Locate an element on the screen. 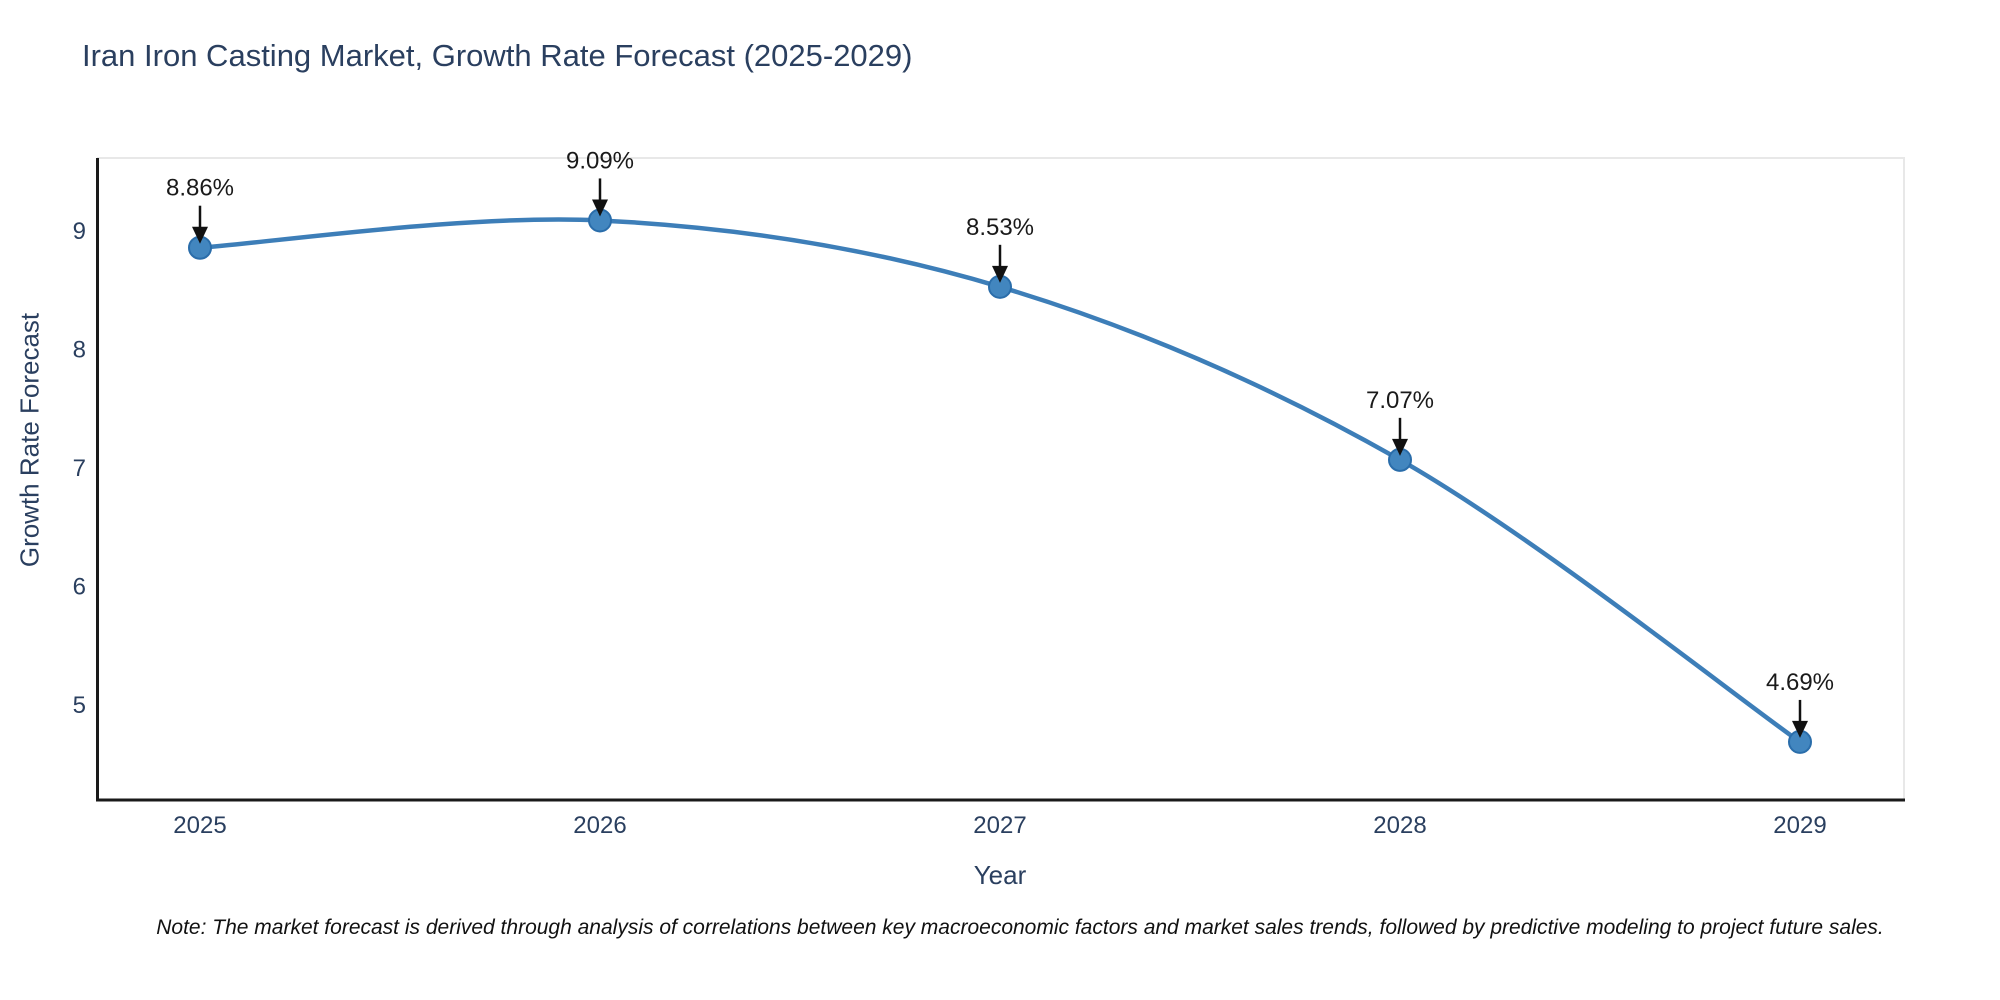 The width and height of the screenshot is (2000, 1000). x-tick-label: 2029 is located at coordinates (1799, 825).